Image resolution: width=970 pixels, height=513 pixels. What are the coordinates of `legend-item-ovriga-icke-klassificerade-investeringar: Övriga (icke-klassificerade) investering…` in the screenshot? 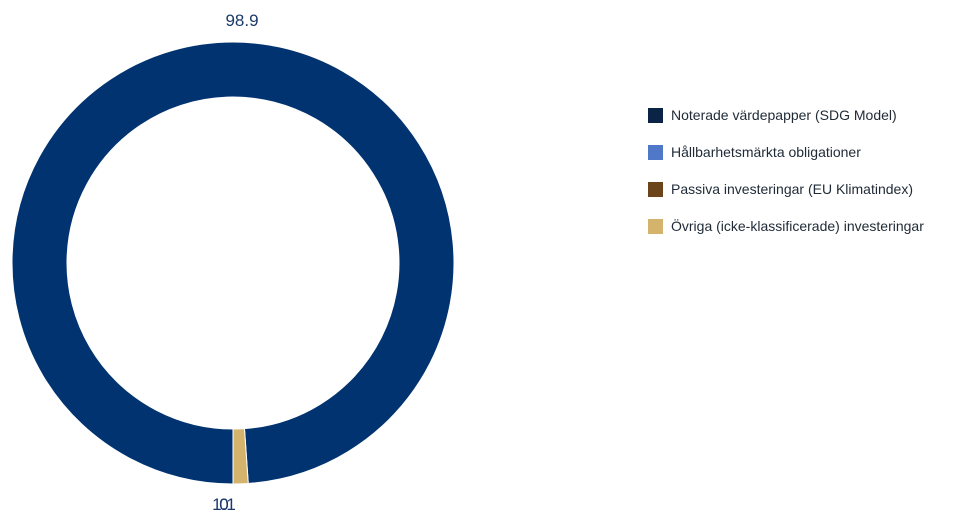 It's located at (786, 226).